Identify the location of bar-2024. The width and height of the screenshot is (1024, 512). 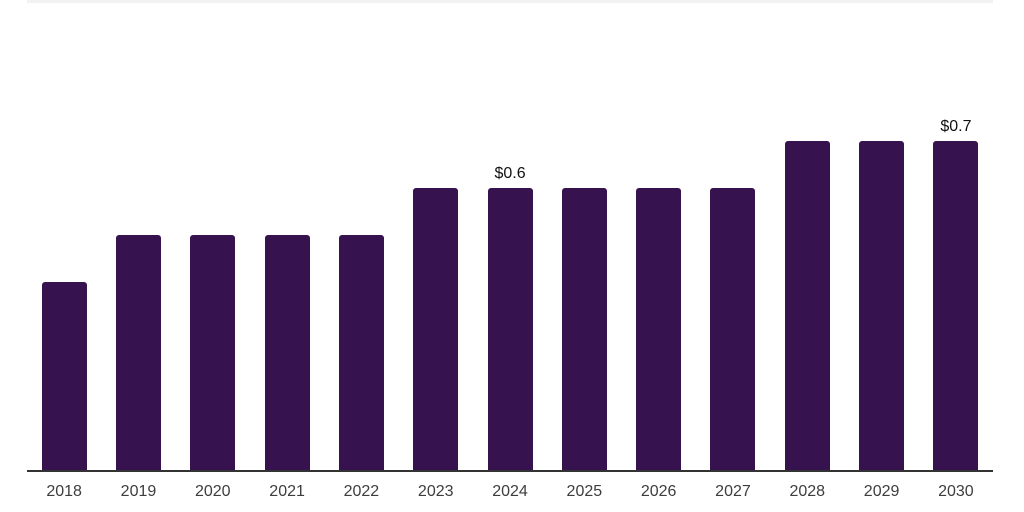
(510, 329).